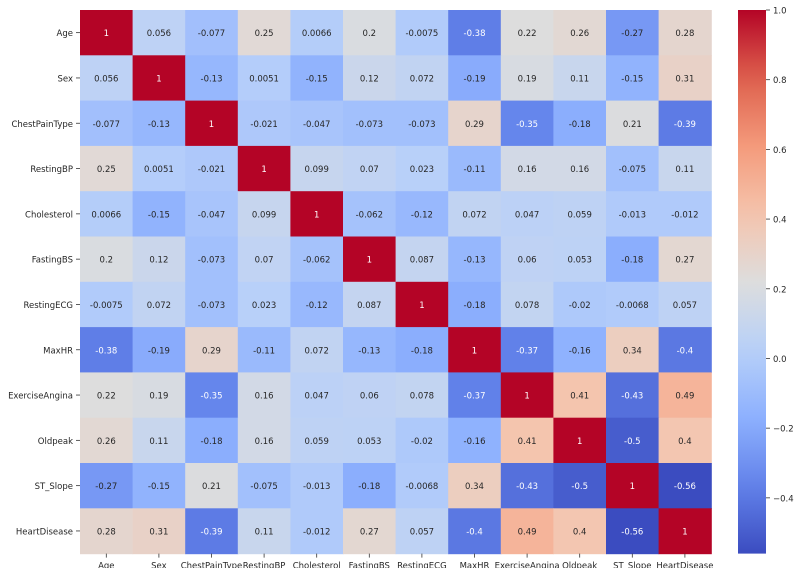  What do you see at coordinates (474, 487) in the screenshot?
I see `cell-value-label: 0.34` at bounding box center [474, 487].